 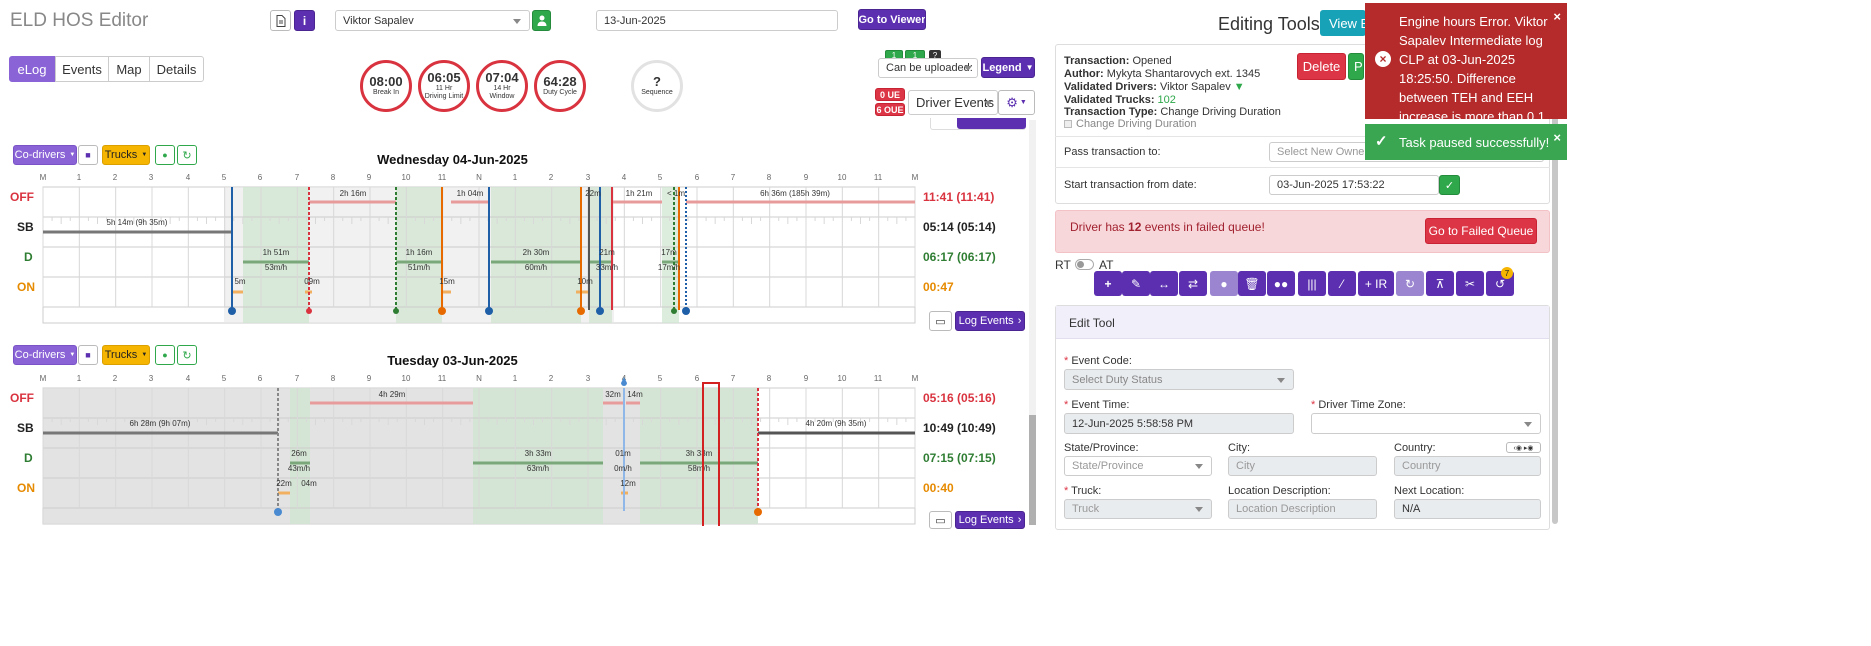 I want to click on truck-select: Truck, so click(x=1138, y=509).